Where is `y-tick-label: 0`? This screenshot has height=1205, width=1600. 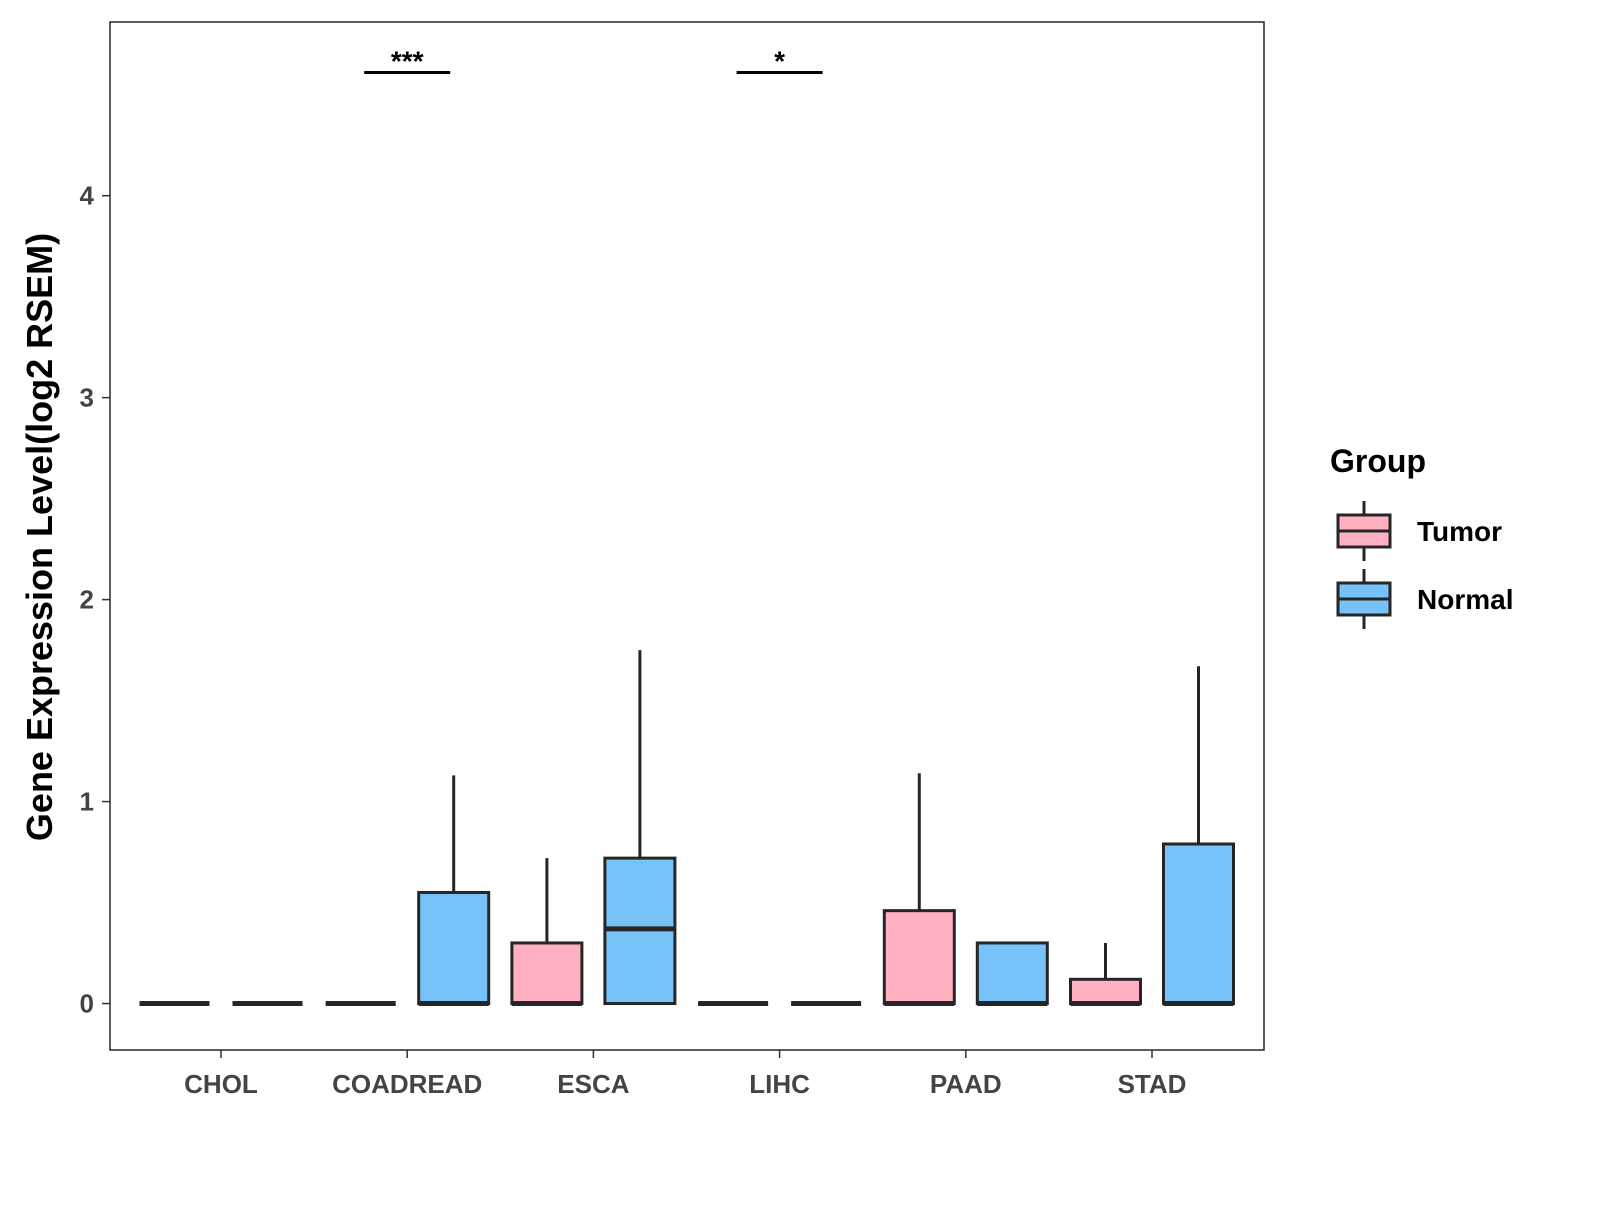
y-tick-label: 0 is located at coordinates (87, 1004).